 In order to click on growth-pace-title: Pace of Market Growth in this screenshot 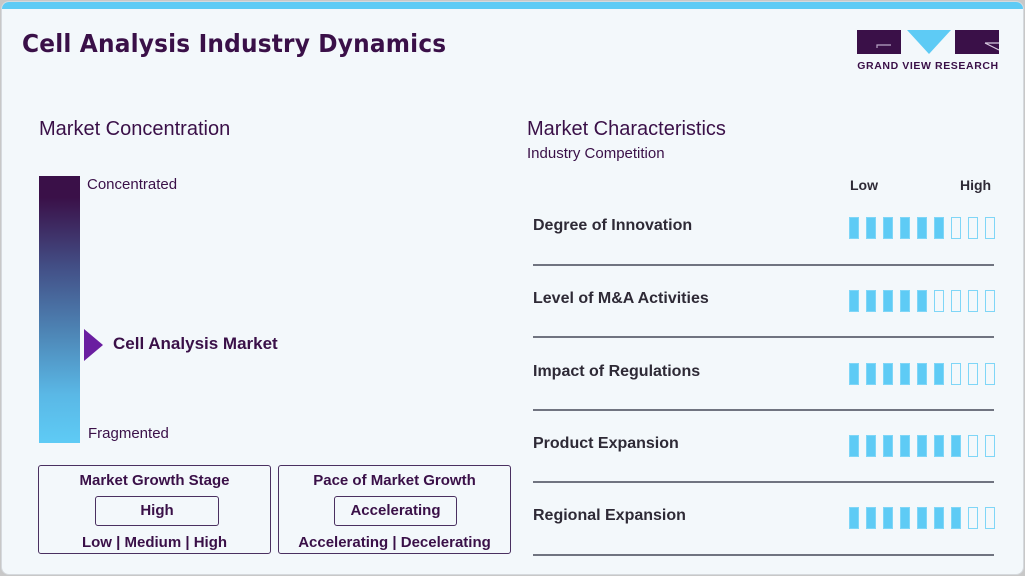, I will do `click(394, 480)`.